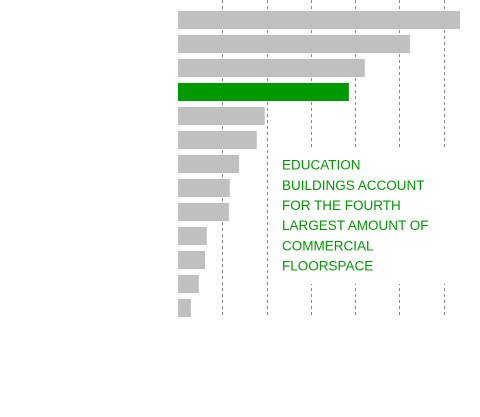 The width and height of the screenshot is (480, 417). I want to click on annotation-line: FLOORSPACE, so click(327, 266).